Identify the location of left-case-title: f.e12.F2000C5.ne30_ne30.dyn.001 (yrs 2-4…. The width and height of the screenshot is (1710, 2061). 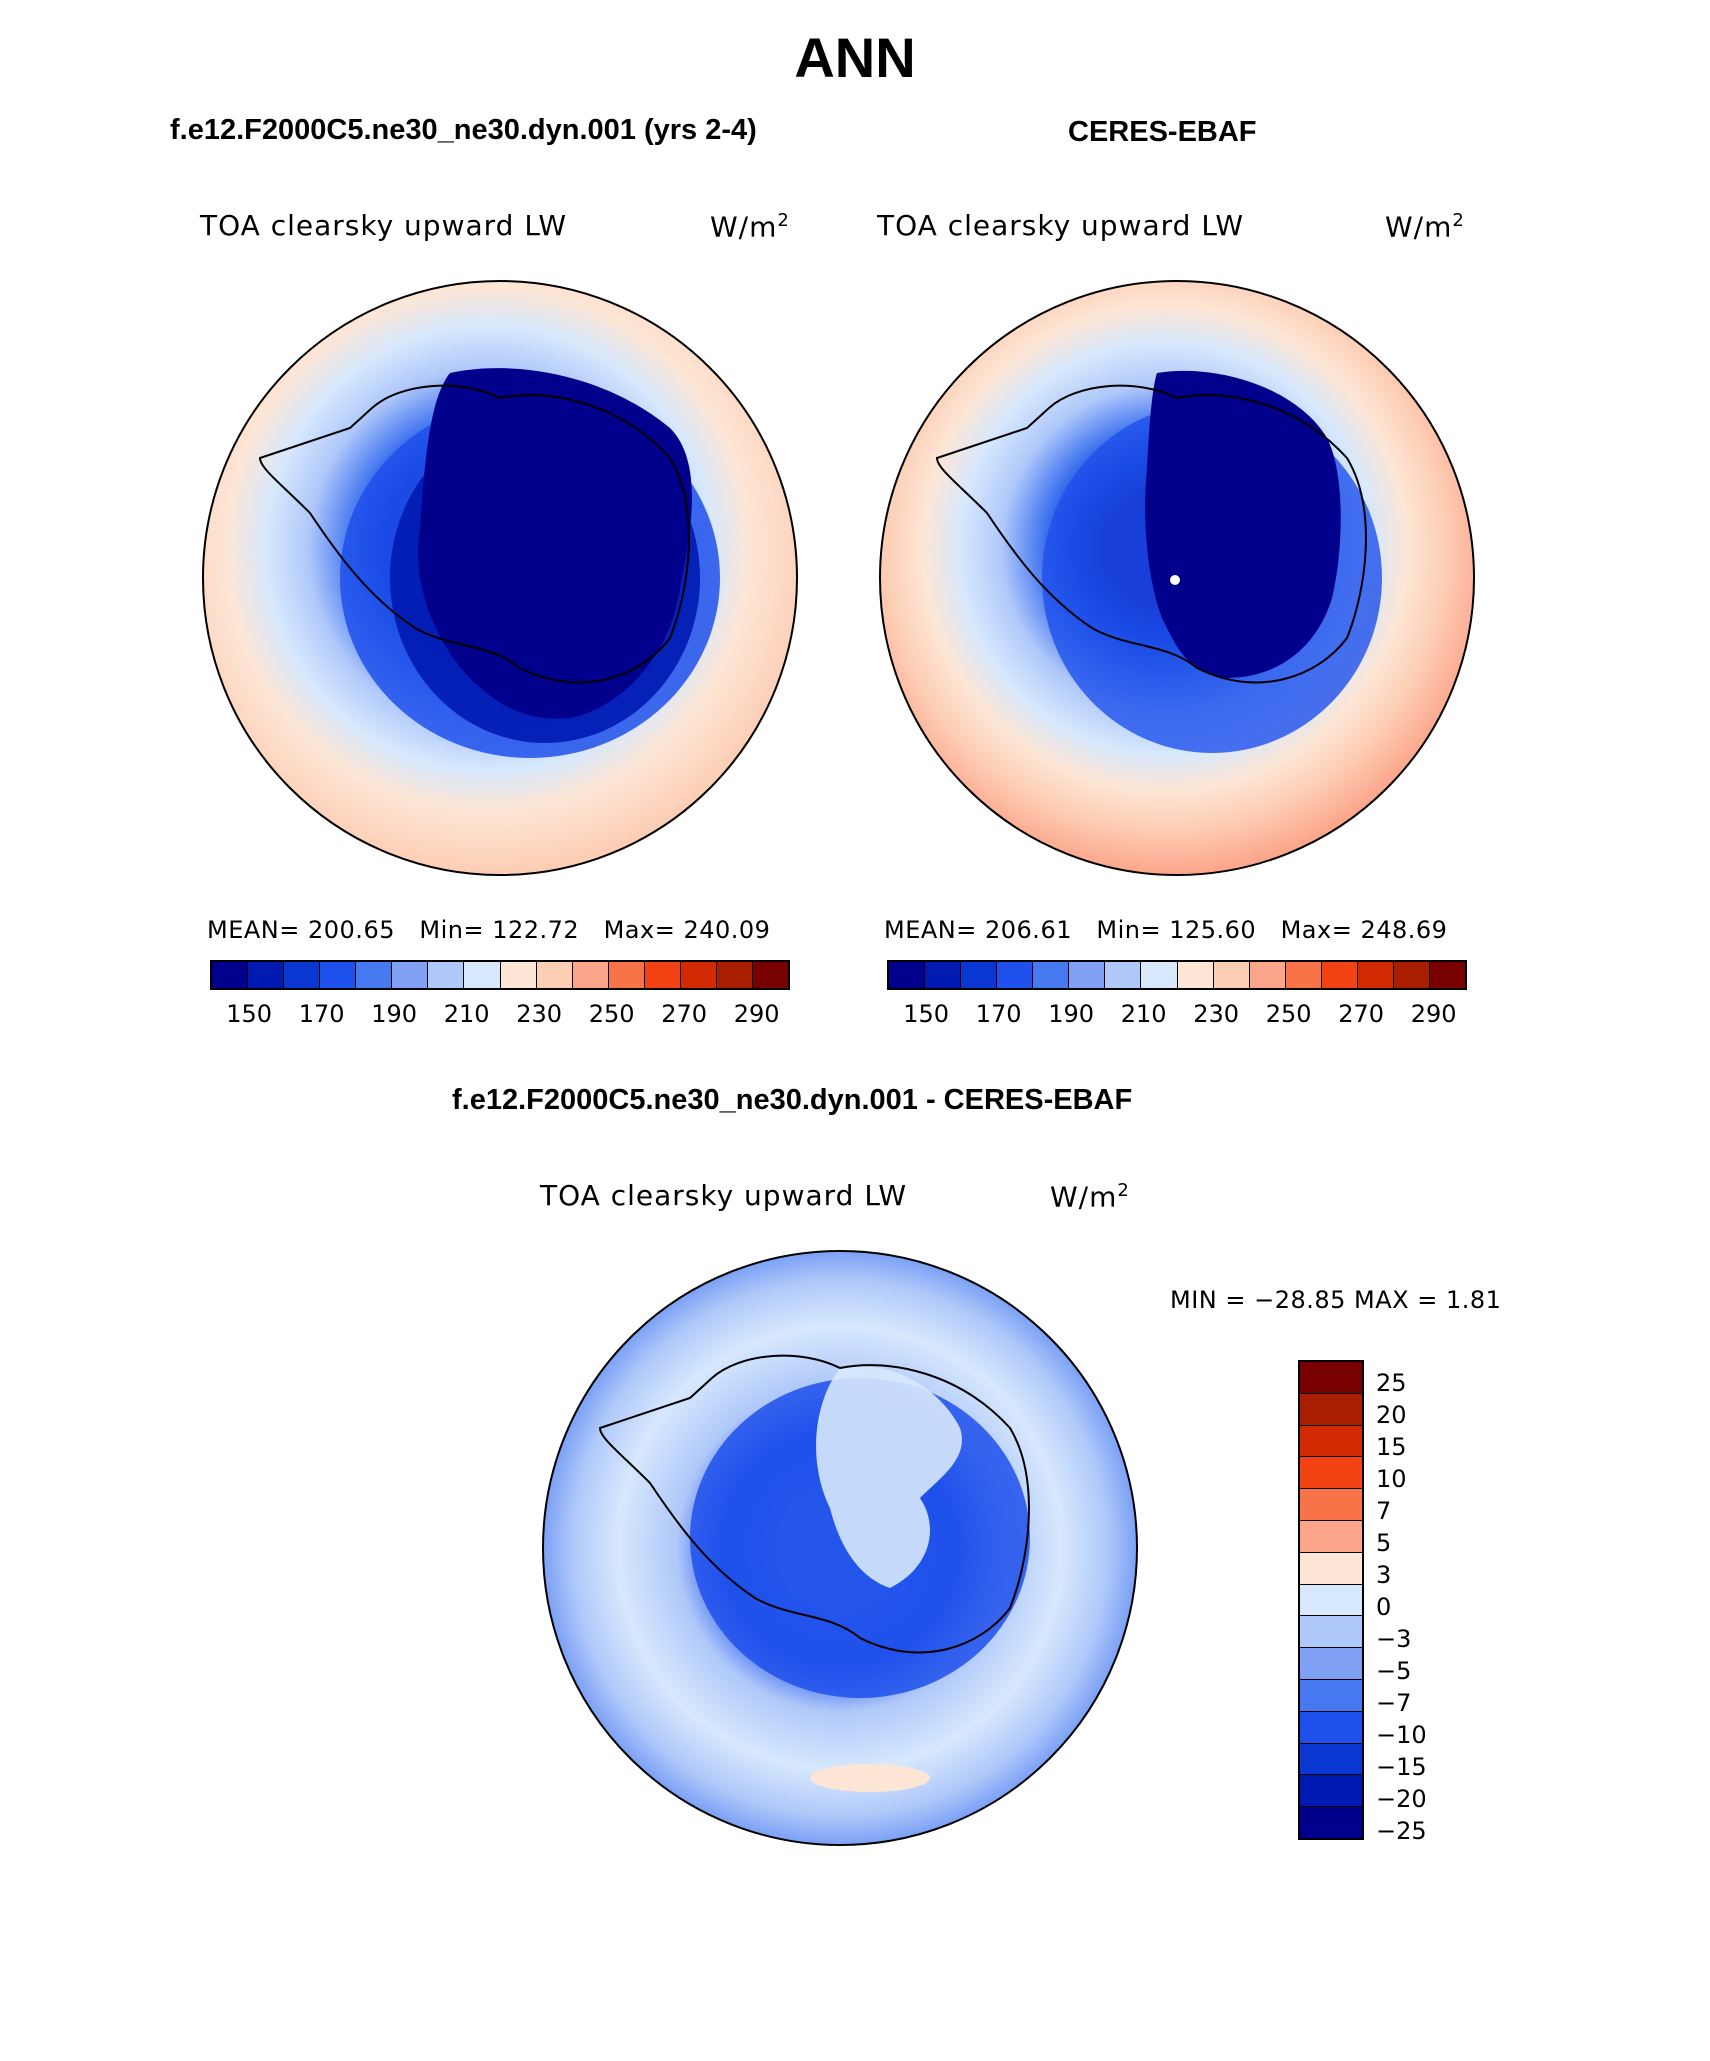
(463, 130).